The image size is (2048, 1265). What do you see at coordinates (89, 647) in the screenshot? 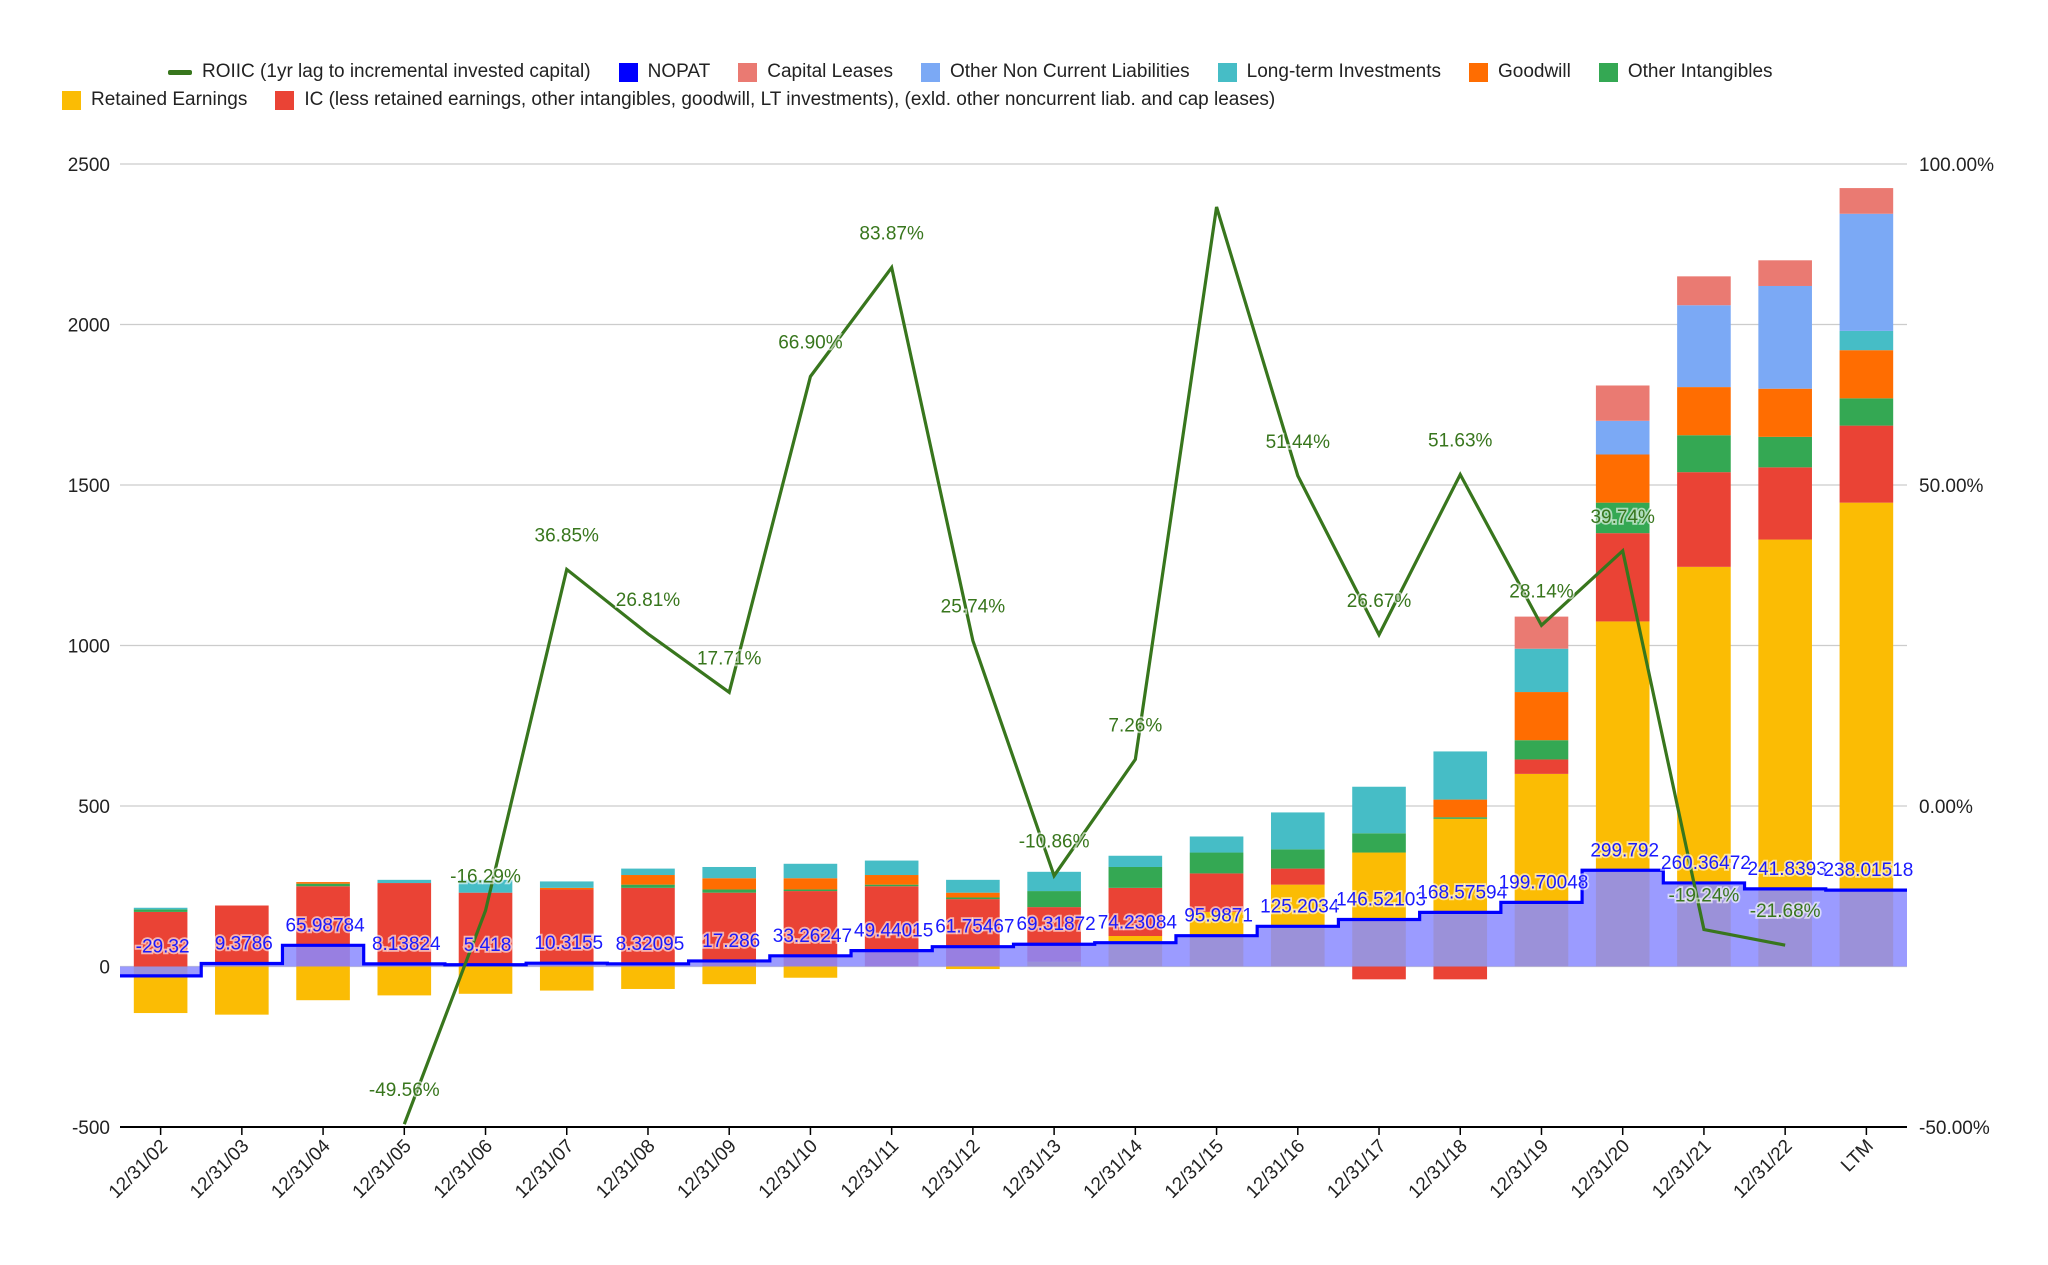
I see `y-tick-label: 1000` at bounding box center [89, 647].